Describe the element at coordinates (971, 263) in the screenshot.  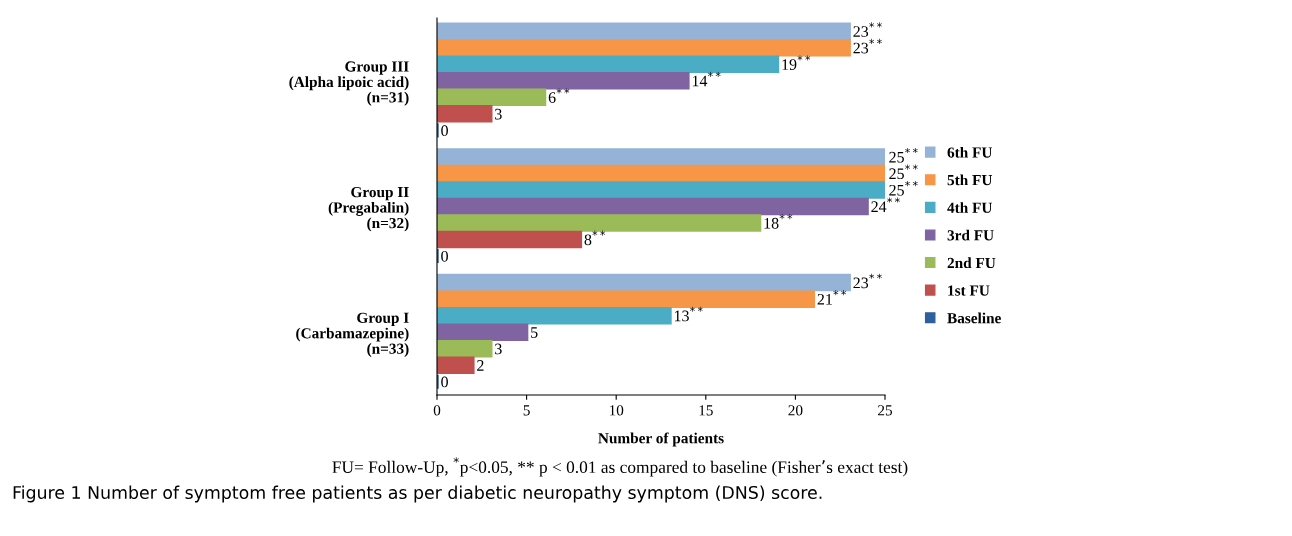
I see `legend-label: 2nd FU` at that location.